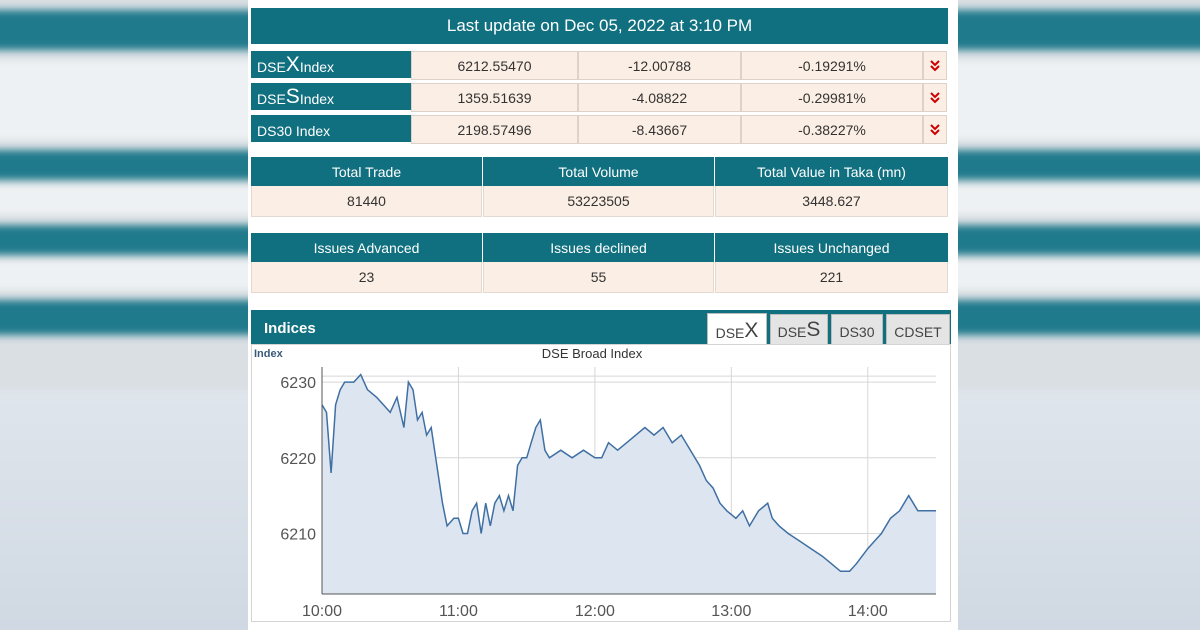  What do you see at coordinates (331, 65) in the screenshot?
I see `index-name: DSE X Index` at bounding box center [331, 65].